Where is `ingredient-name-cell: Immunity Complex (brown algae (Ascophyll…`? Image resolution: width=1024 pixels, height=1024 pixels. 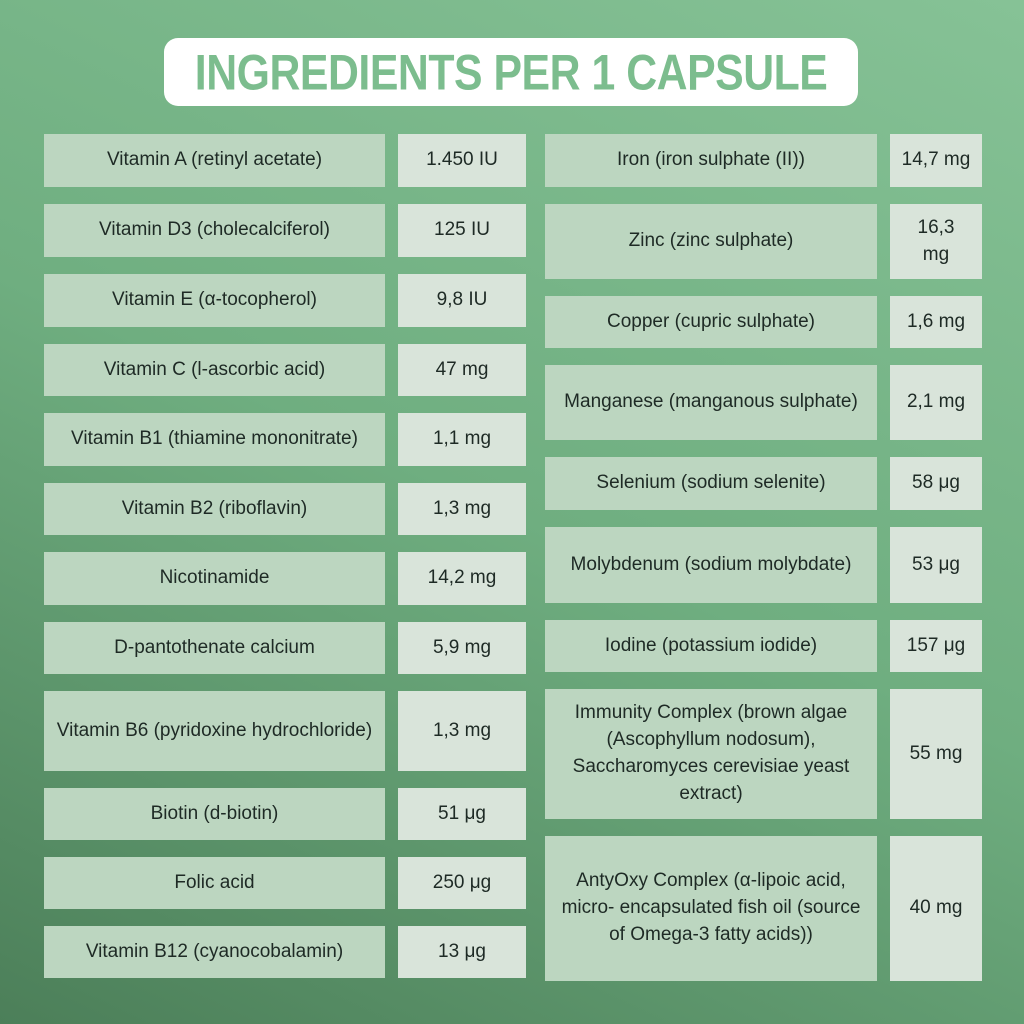
ingredient-name-cell: Immunity Complex (brown algae (Ascophyll… is located at coordinates (711, 754).